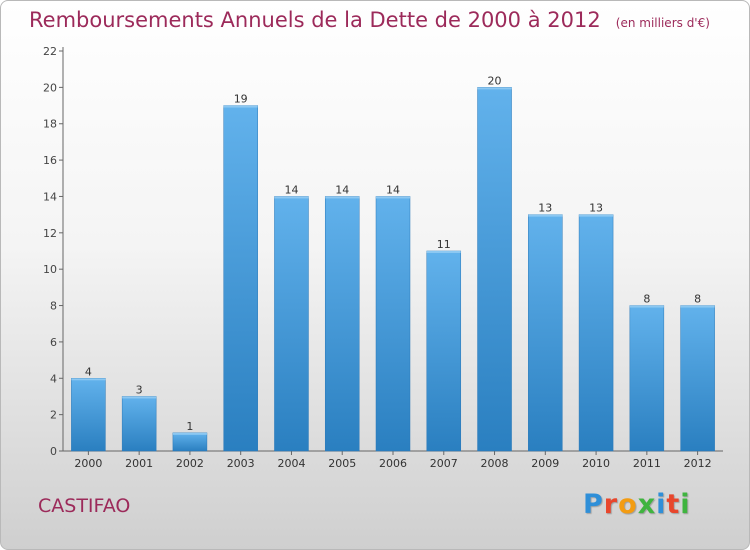 This screenshot has width=750, height=550. What do you see at coordinates (596, 463) in the screenshot?
I see `x-tick-label: 2010` at bounding box center [596, 463].